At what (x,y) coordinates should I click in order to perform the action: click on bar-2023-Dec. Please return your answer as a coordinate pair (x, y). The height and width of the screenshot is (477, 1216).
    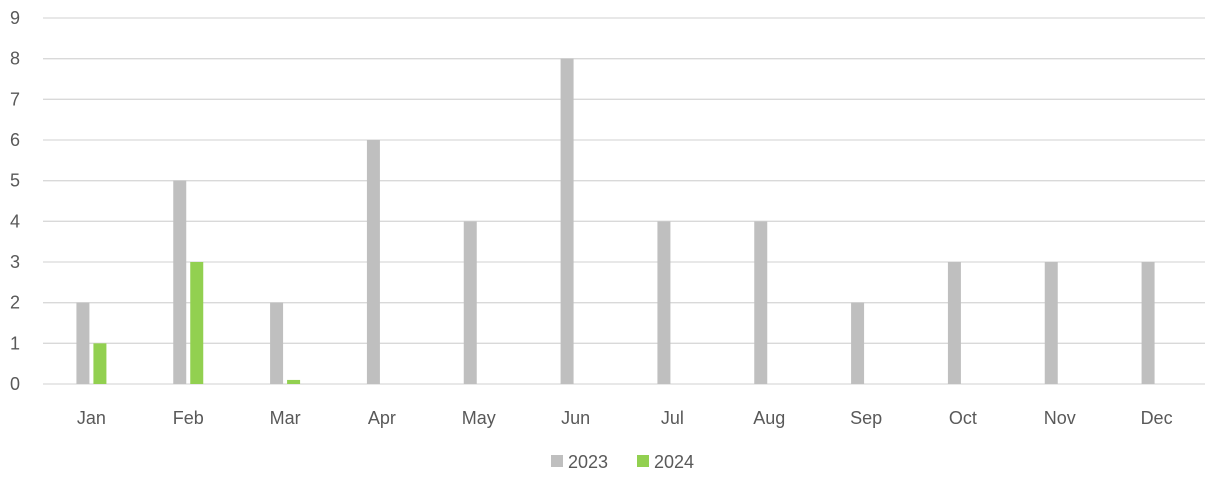
    Looking at the image, I should click on (1148, 323).